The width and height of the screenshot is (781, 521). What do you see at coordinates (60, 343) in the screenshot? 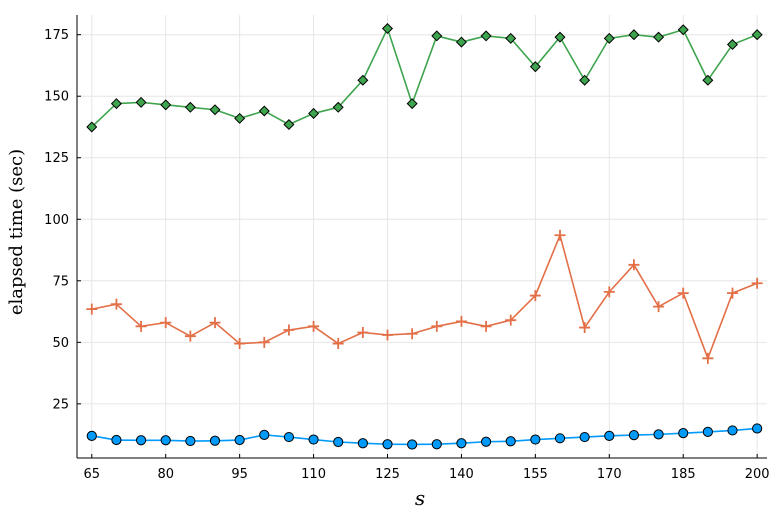
I see `y-tick-label: 50` at bounding box center [60, 343].